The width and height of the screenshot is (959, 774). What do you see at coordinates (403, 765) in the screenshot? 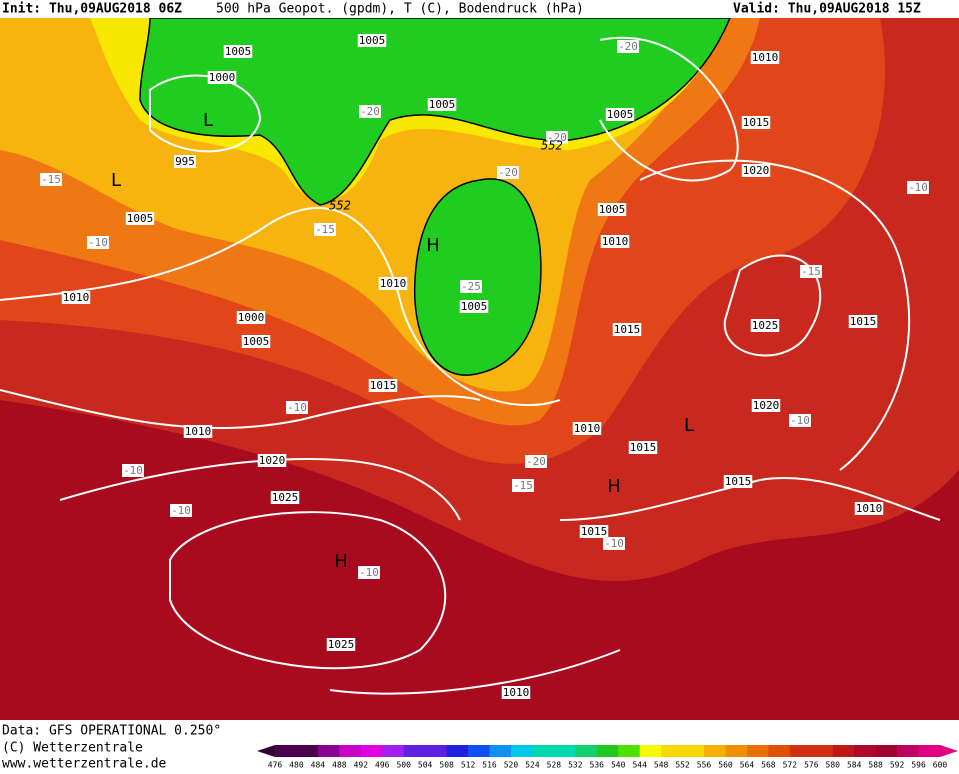
I see `colorbar-label: 500` at bounding box center [403, 765].